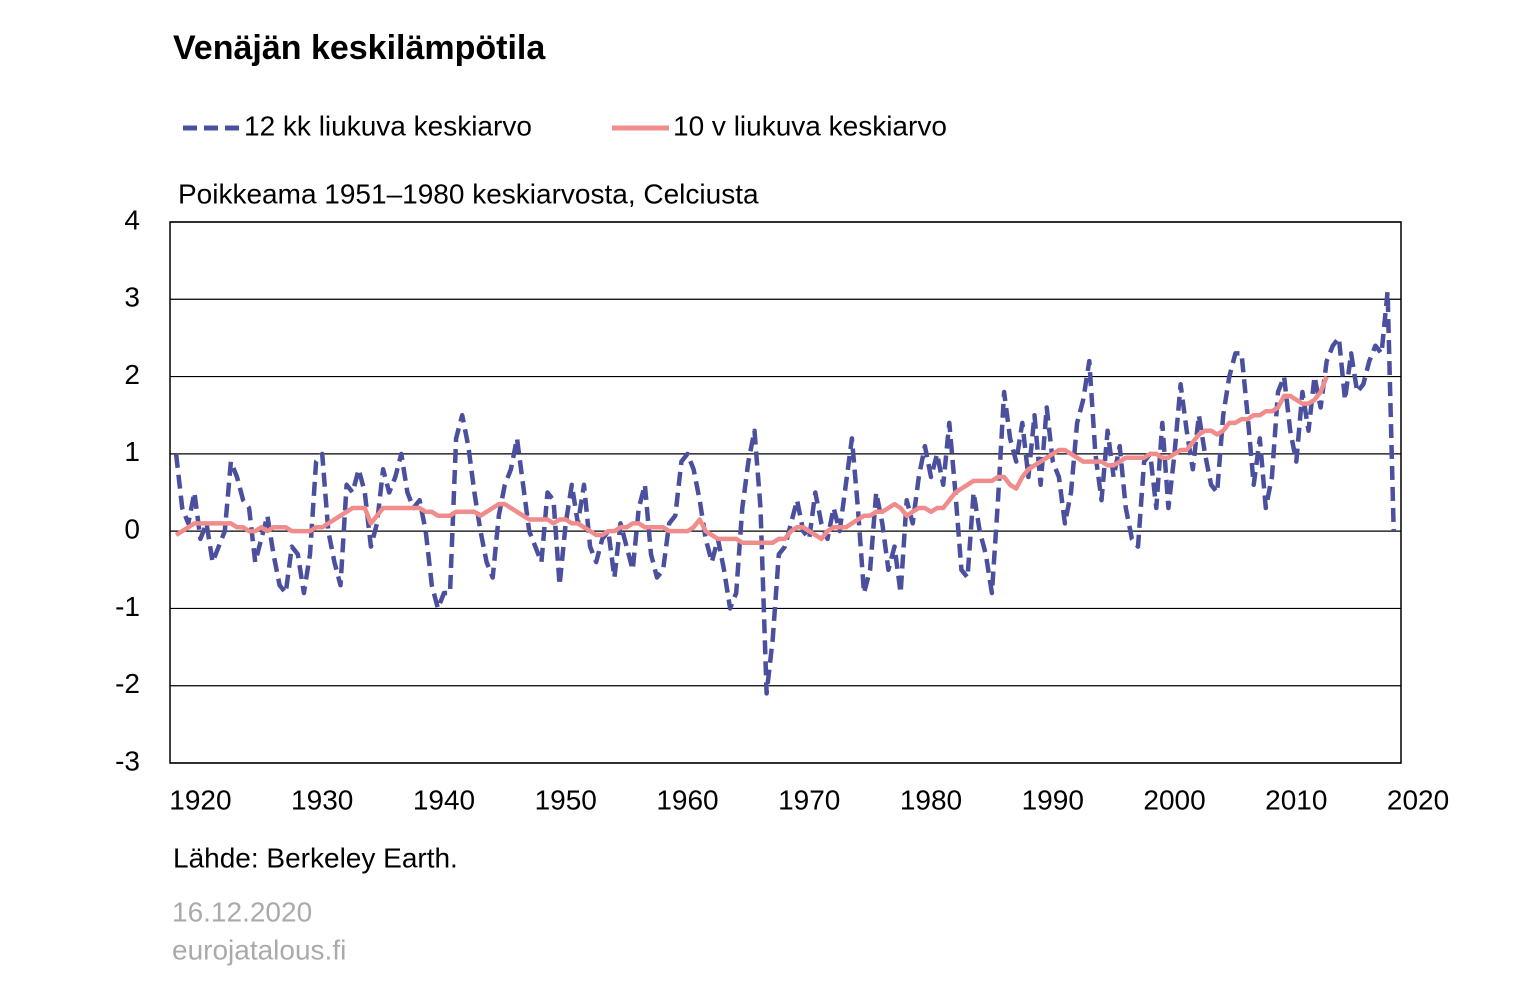 The height and width of the screenshot is (994, 1514). What do you see at coordinates (810, 125) in the screenshot?
I see `legend-label: 10 v liukuva keskiarvo` at bounding box center [810, 125].